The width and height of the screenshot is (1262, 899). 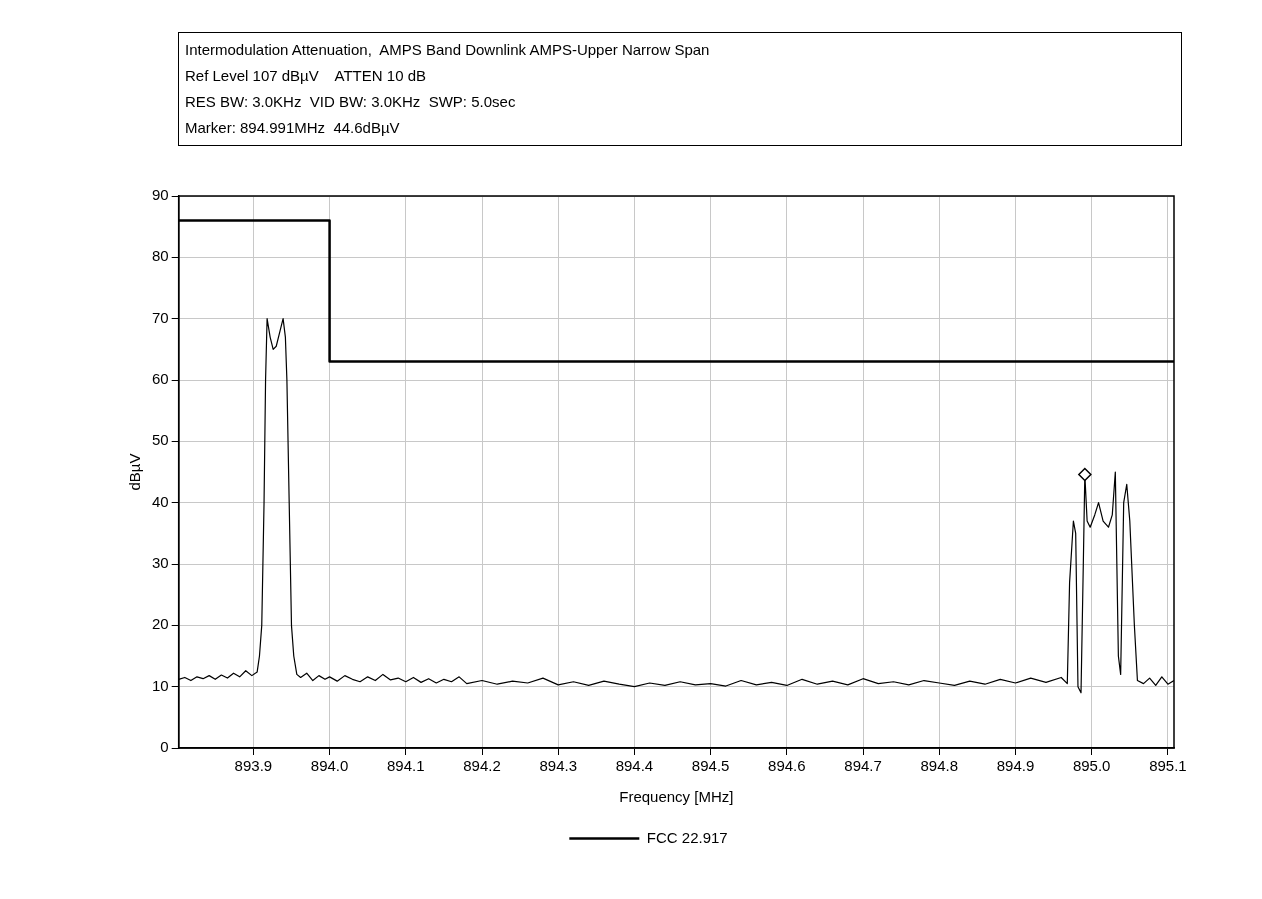 I want to click on y-tick-label: 90, so click(x=160, y=195).